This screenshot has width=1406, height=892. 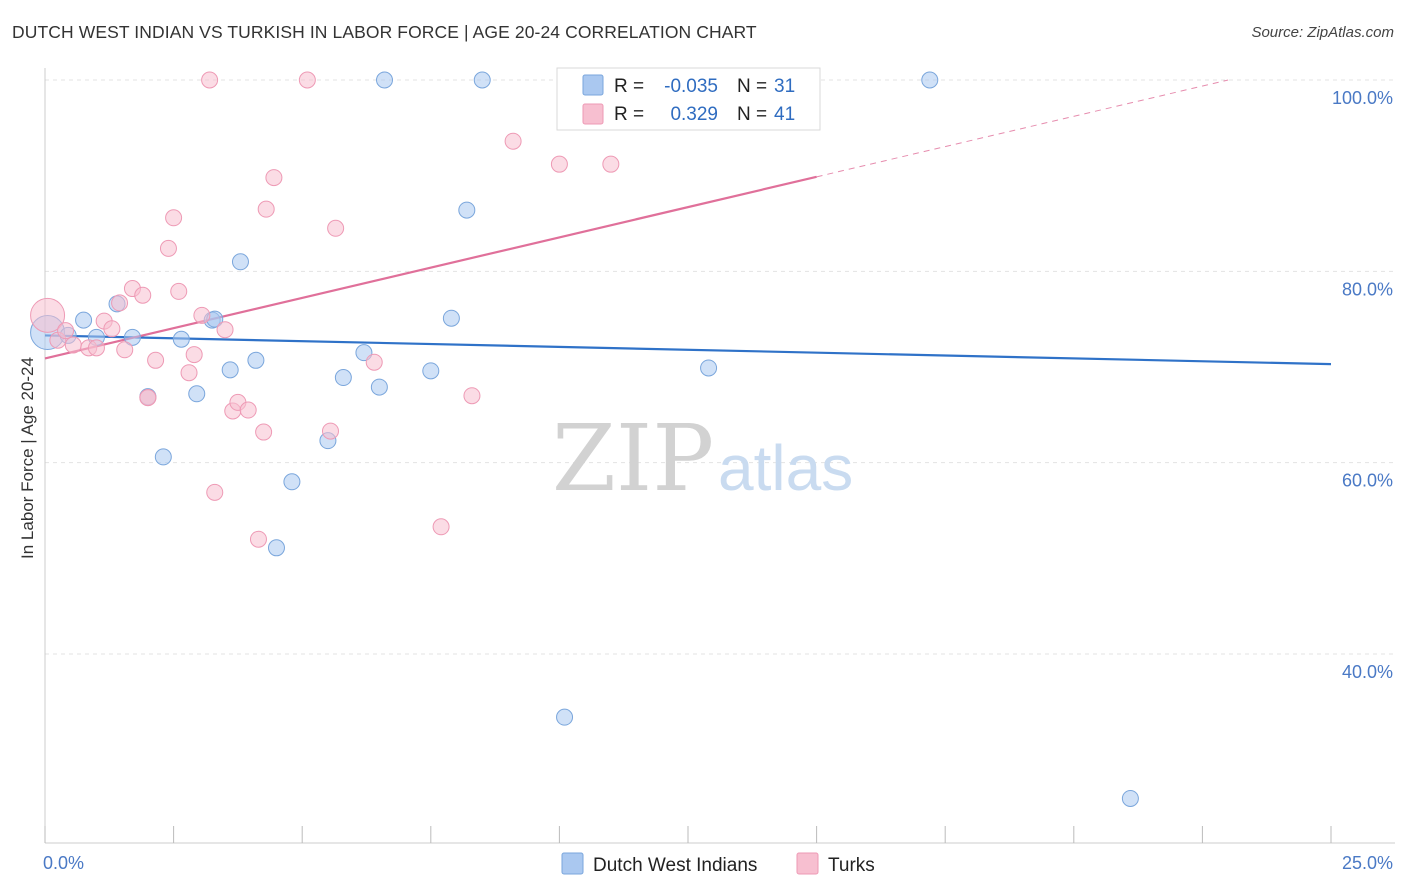 What do you see at coordinates (1362, 98) in the screenshot?
I see `y-tick-label: 100.0%` at bounding box center [1362, 98].